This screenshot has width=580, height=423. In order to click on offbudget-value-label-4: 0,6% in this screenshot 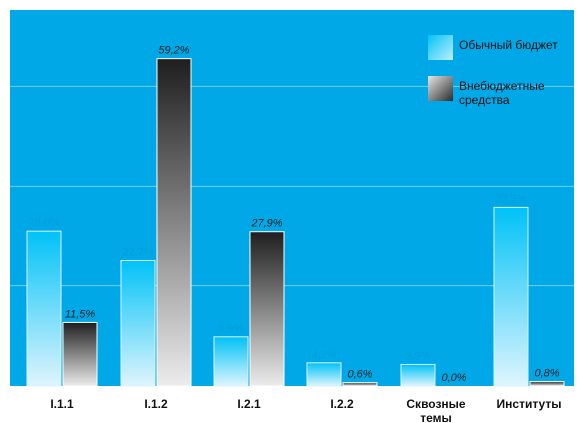, I will do `click(359, 375)`.